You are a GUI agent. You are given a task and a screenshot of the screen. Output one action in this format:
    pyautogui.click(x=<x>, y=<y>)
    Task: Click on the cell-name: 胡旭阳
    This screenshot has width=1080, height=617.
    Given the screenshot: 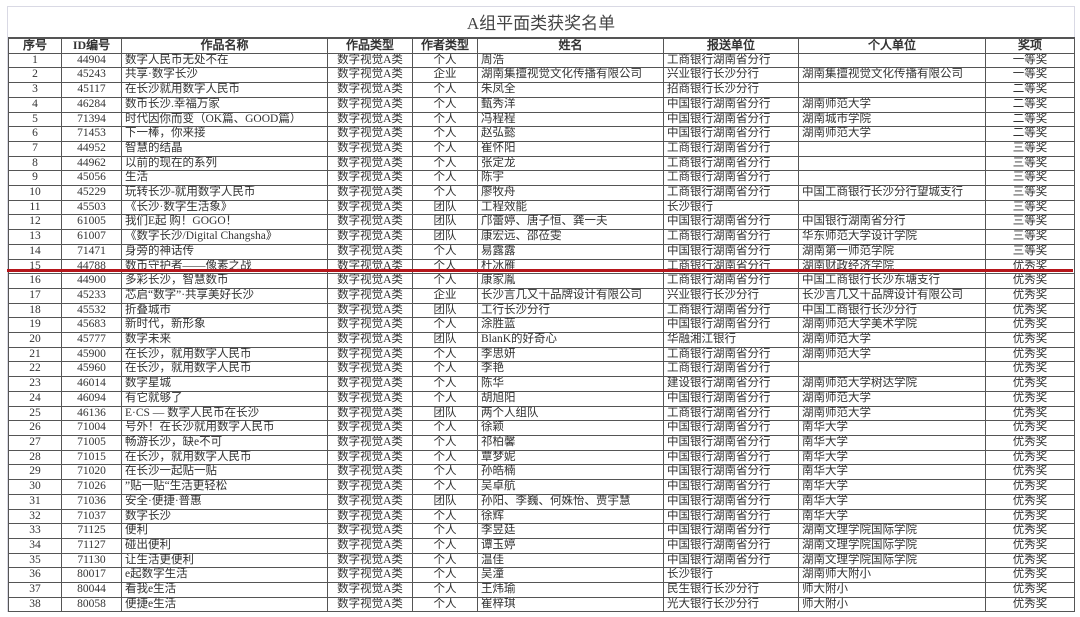 What is the action you would take?
    pyautogui.click(x=570, y=398)
    